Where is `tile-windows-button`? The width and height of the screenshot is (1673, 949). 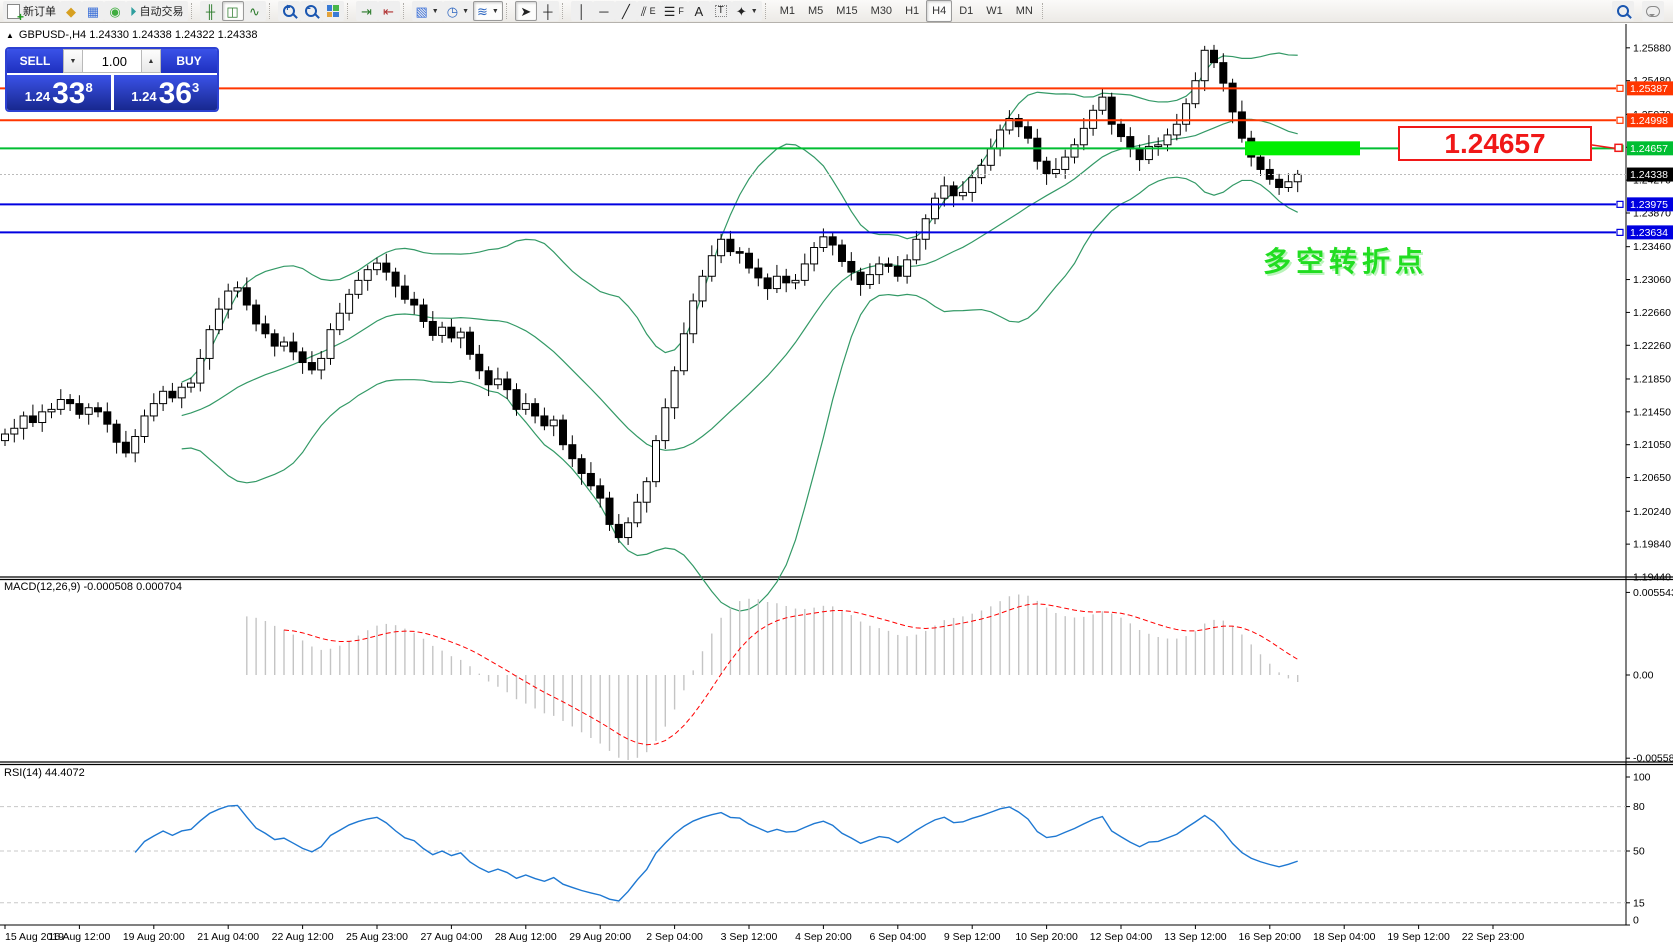
tile-windows-button is located at coordinates (332, 11).